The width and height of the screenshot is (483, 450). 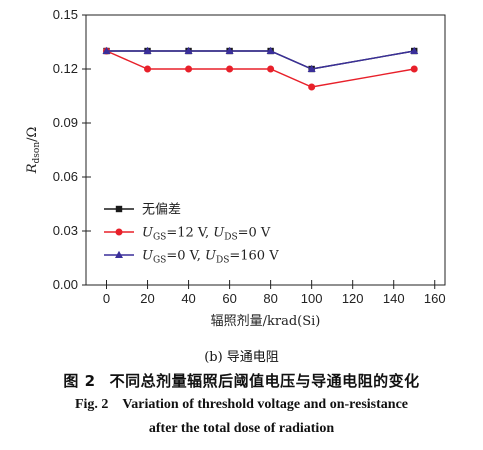 What do you see at coordinates (33, 151) in the screenshot?
I see `y-axis-title: Rdson/Ω` at bounding box center [33, 151].